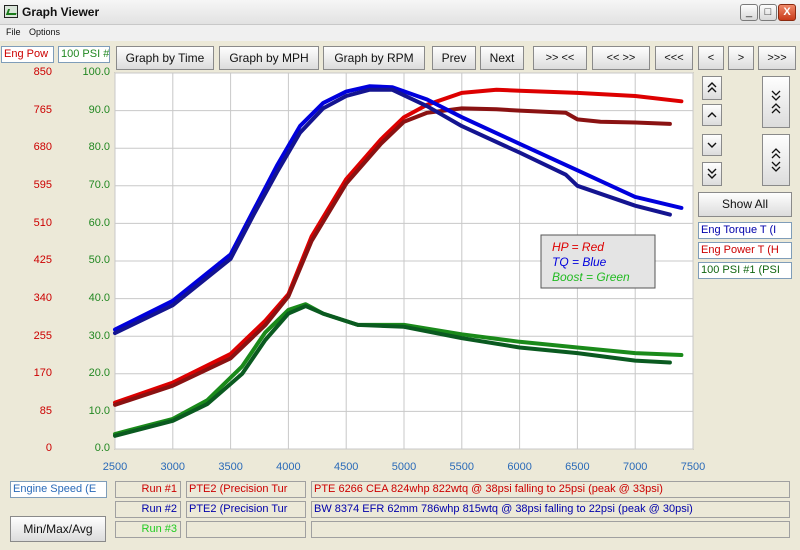  I want to click on graph-by-mph-button: Graph by MPH, so click(269, 58).